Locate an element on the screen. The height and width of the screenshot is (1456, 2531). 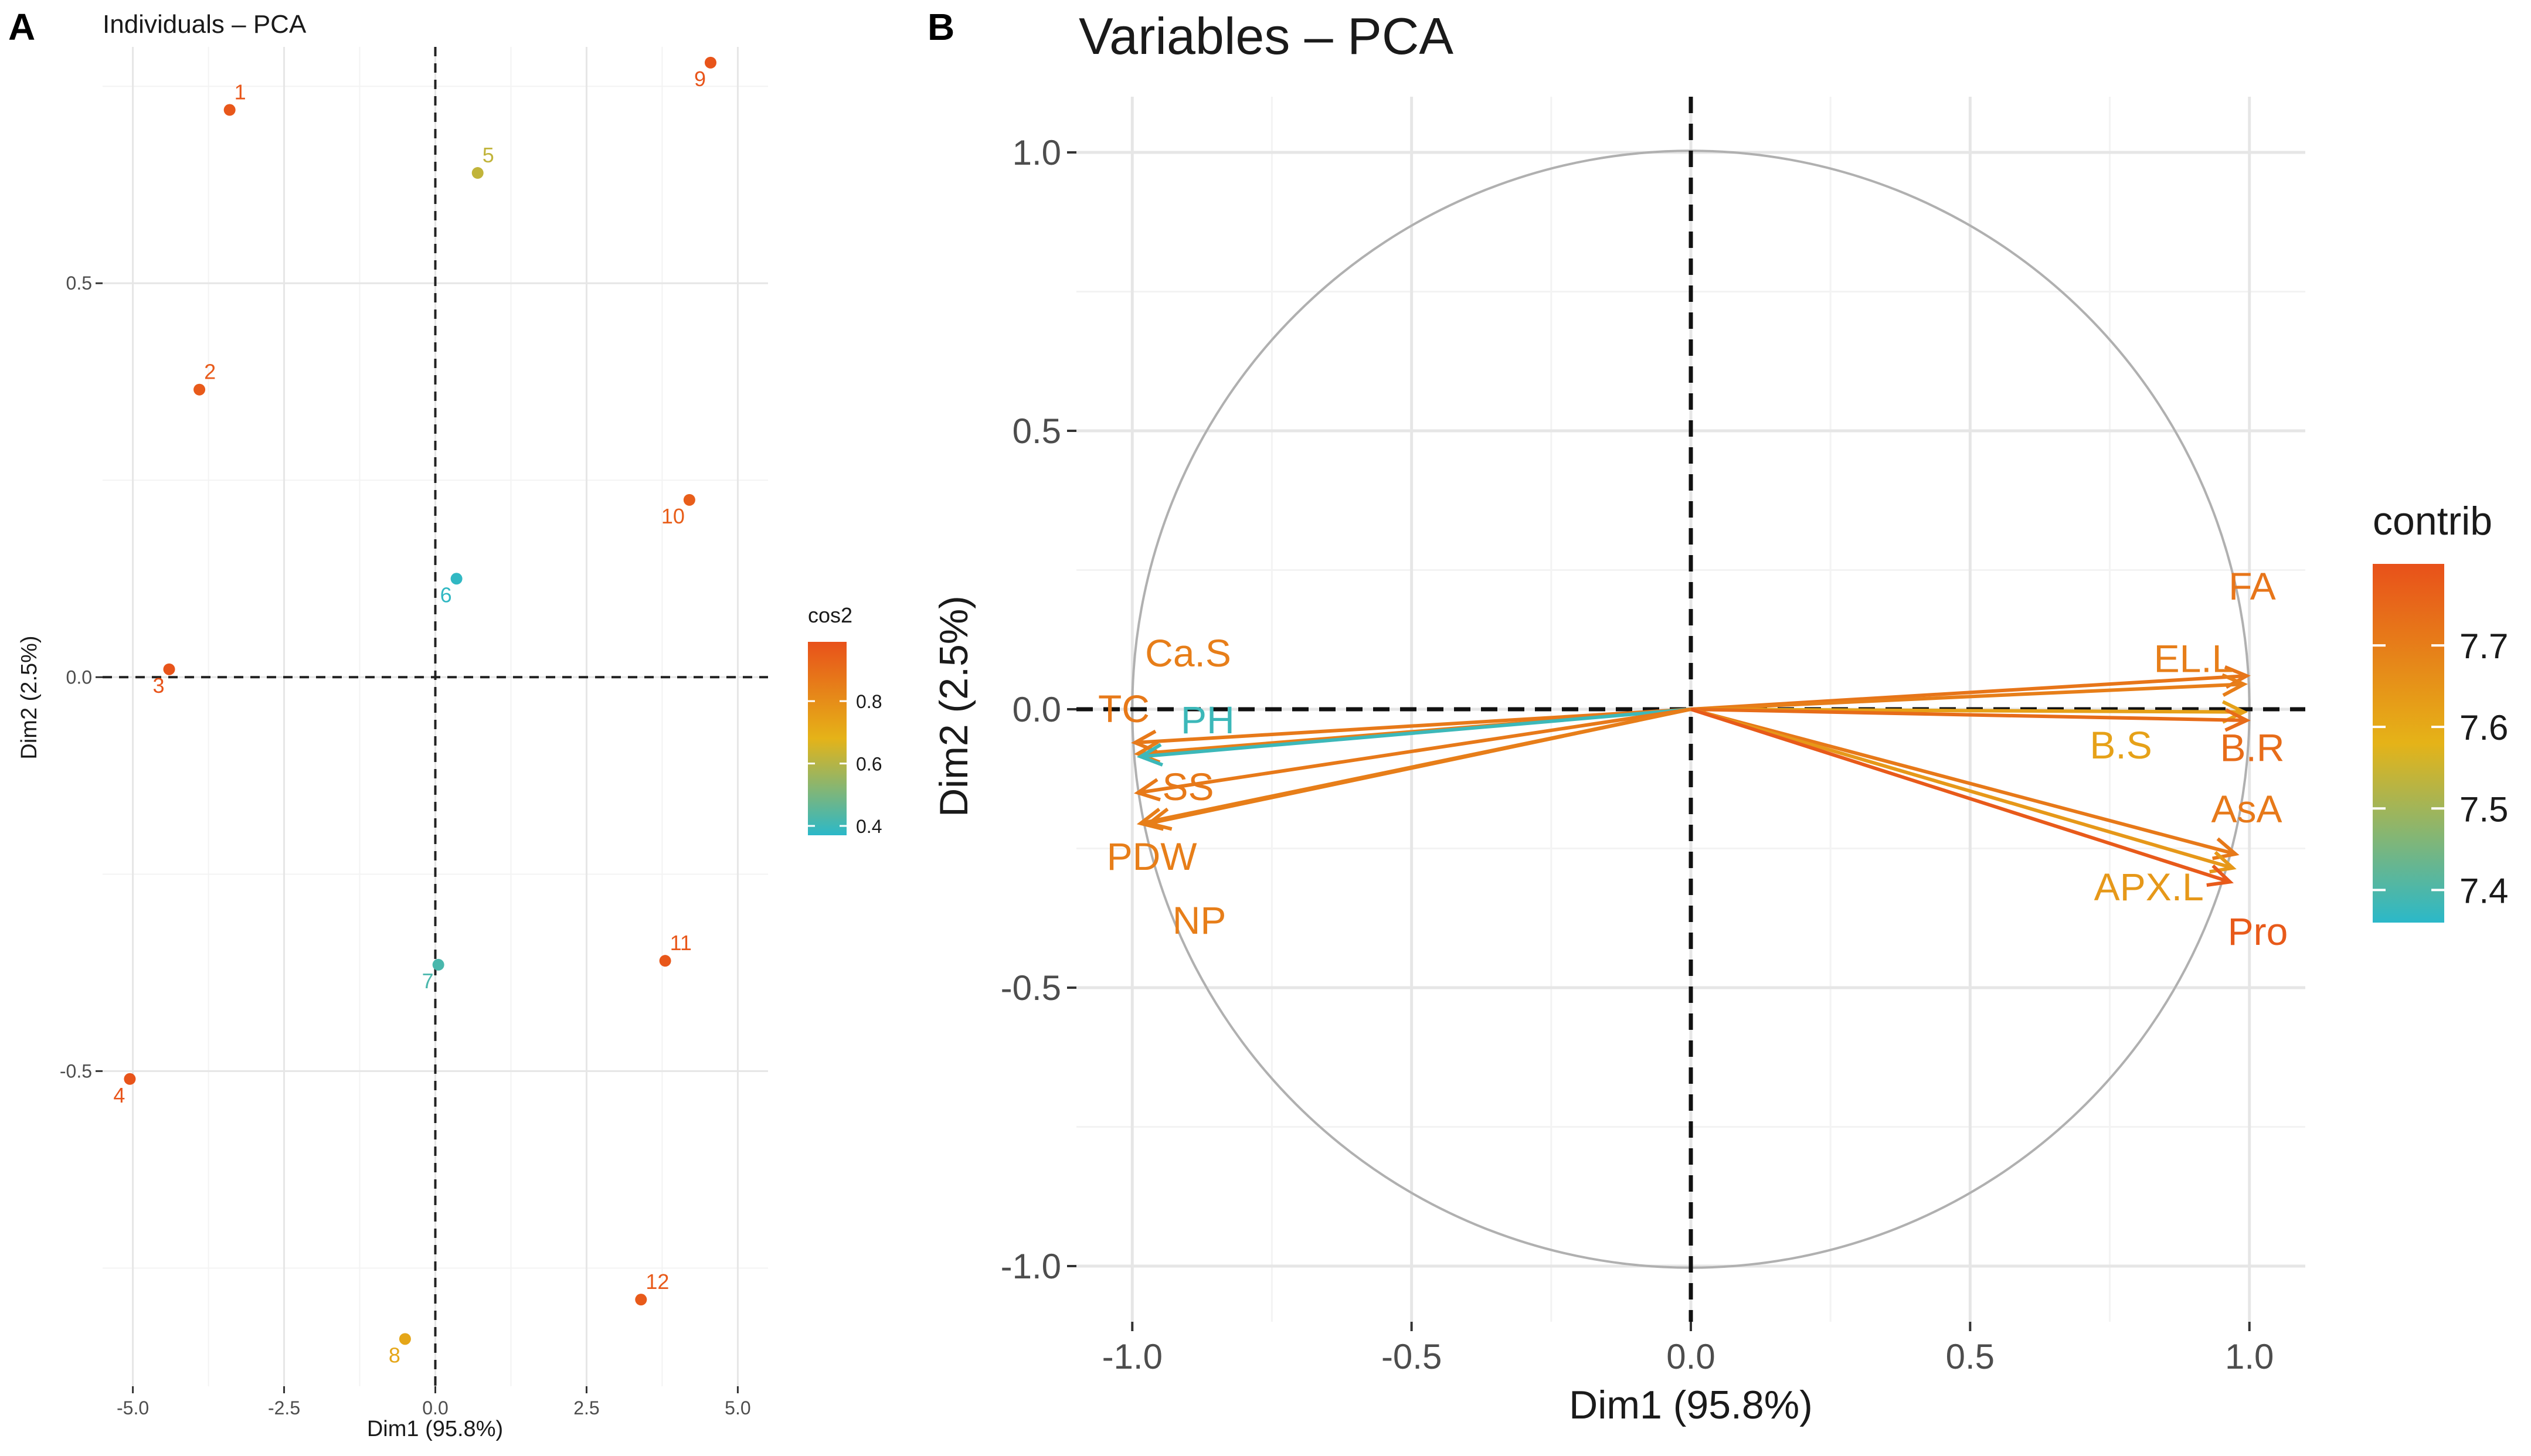
point-label: 4 is located at coordinates (119, 1095).